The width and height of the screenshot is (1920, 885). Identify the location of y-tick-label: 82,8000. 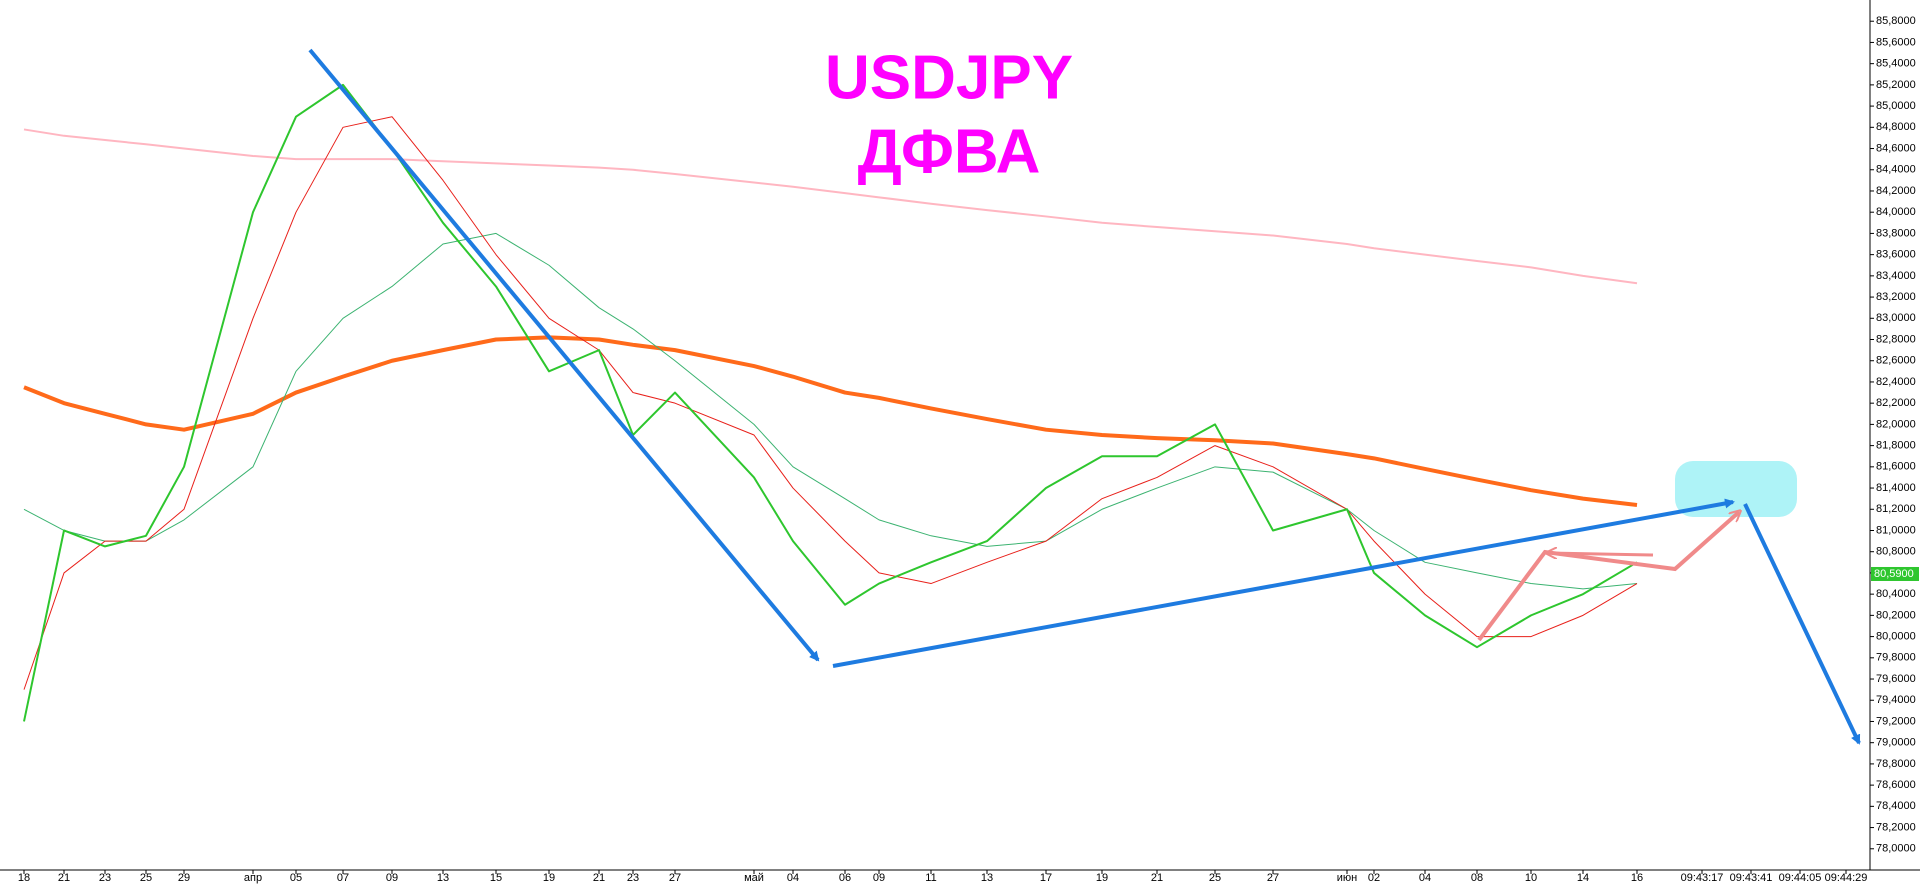
(1896, 339).